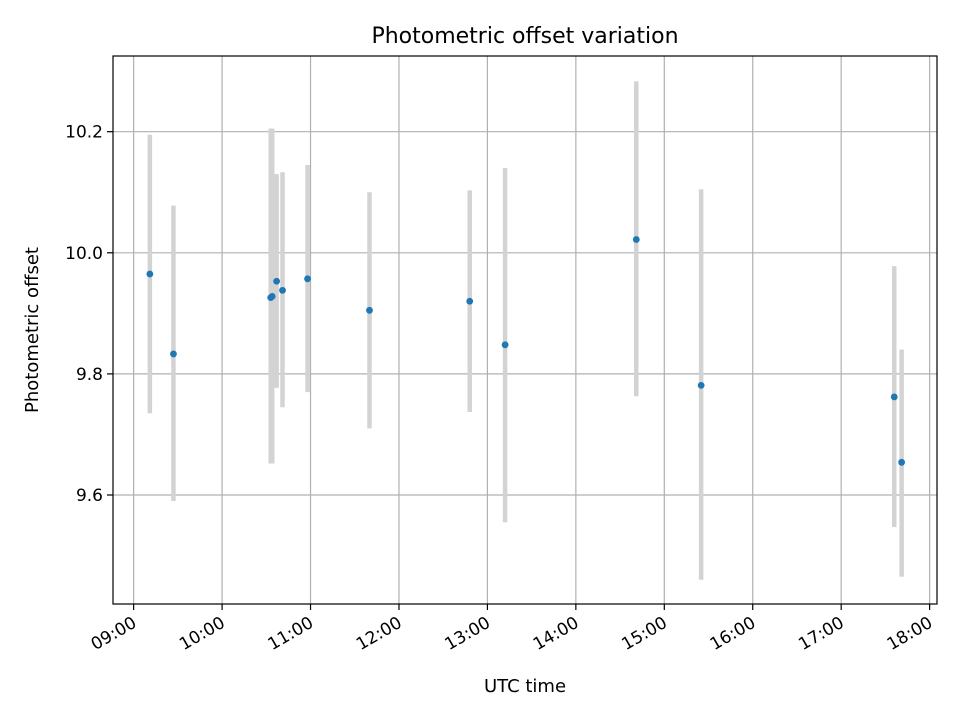  What do you see at coordinates (821, 634) in the screenshot?
I see `x-tick-label: 17:00` at bounding box center [821, 634].